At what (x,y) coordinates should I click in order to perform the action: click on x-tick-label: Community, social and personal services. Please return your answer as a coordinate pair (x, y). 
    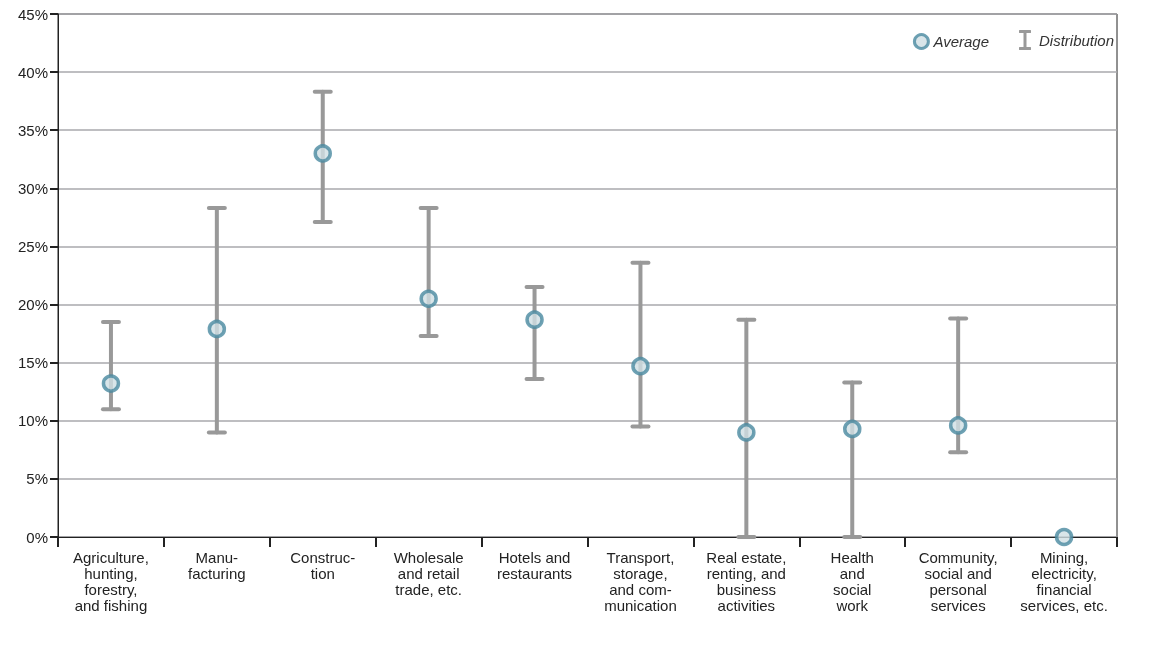
    Looking at the image, I should click on (958, 581).